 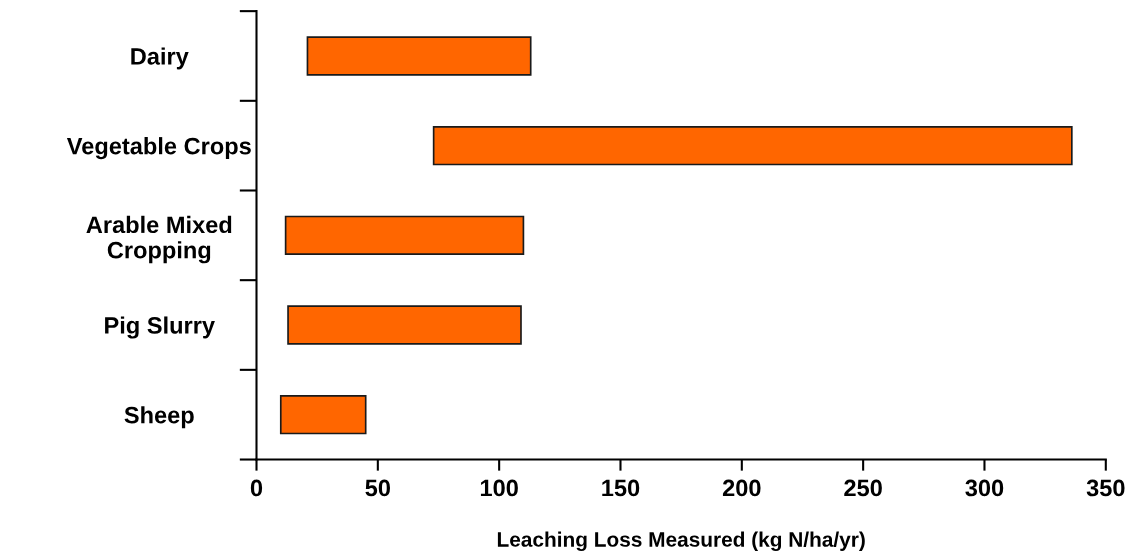 I want to click on x-tick-label: 0, so click(x=256, y=488).